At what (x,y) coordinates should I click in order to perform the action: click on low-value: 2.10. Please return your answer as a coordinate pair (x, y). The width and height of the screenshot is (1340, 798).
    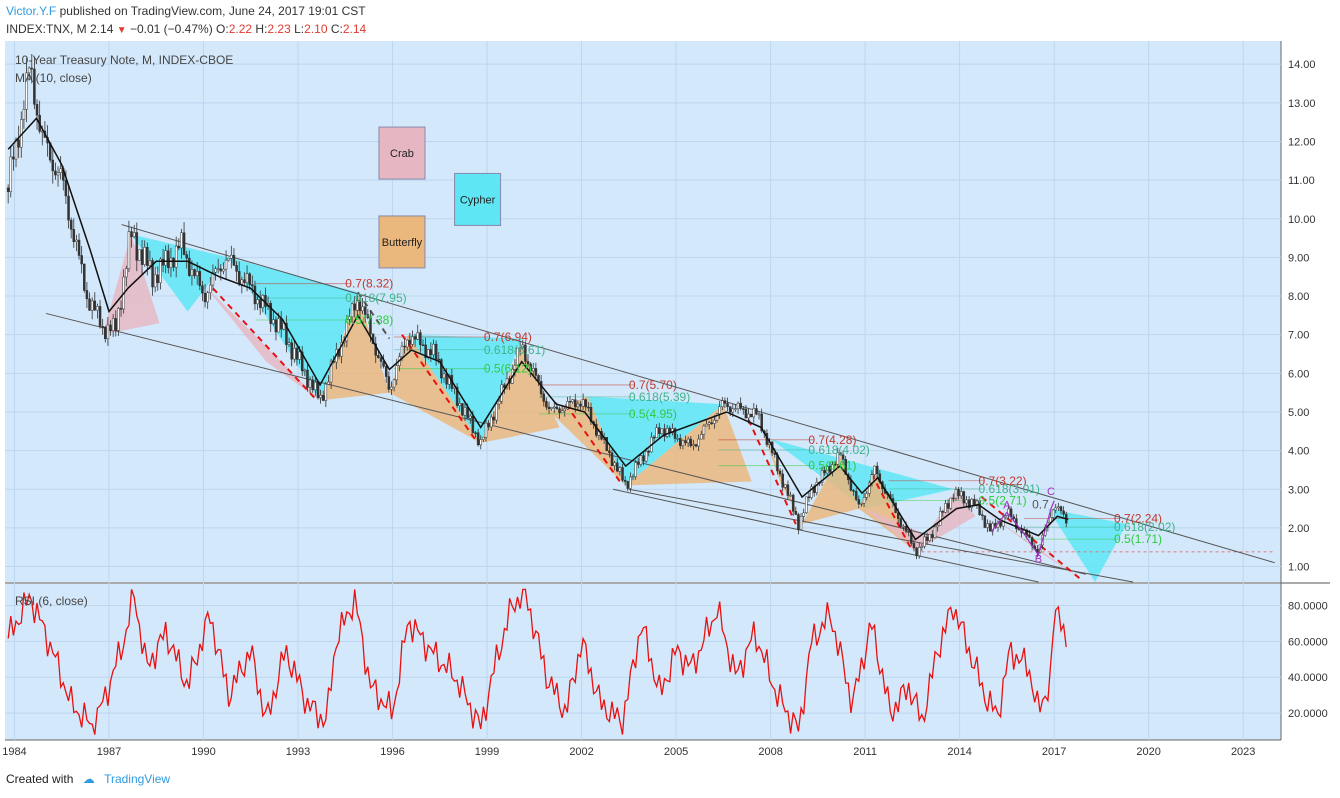
    Looking at the image, I should click on (316, 29).